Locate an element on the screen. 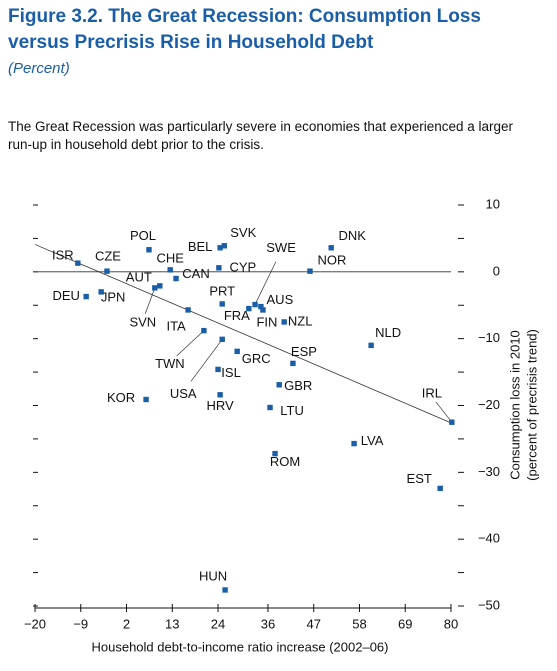 This screenshot has width=557, height=671. point-label: JPN is located at coordinates (113, 296).